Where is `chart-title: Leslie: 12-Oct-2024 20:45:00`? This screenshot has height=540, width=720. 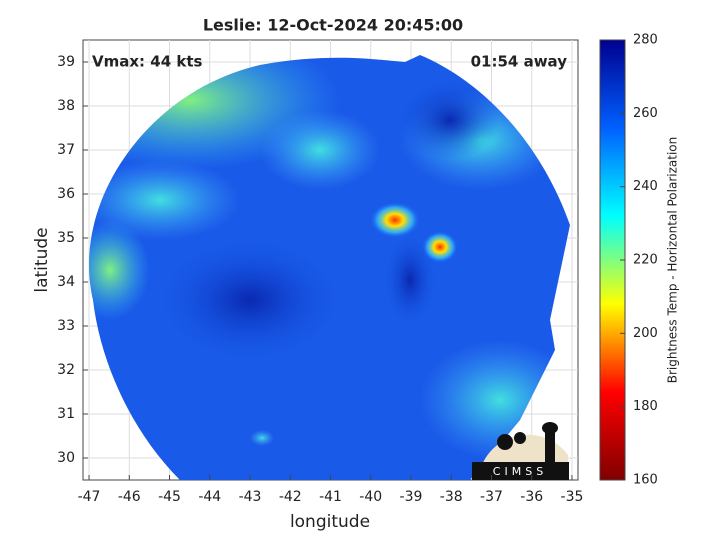 chart-title: Leslie: 12-Oct-2024 20:45:00 is located at coordinates (333, 25).